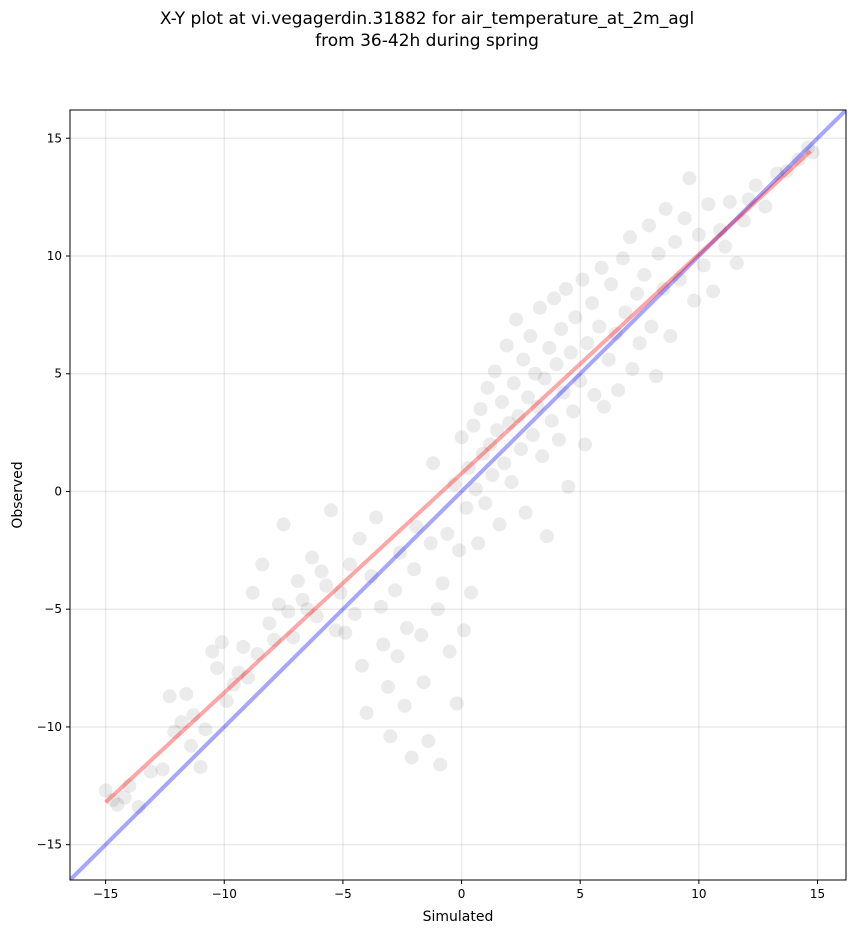 The height and width of the screenshot is (934, 854). I want to click on x-tick-label: 0, so click(462, 894).